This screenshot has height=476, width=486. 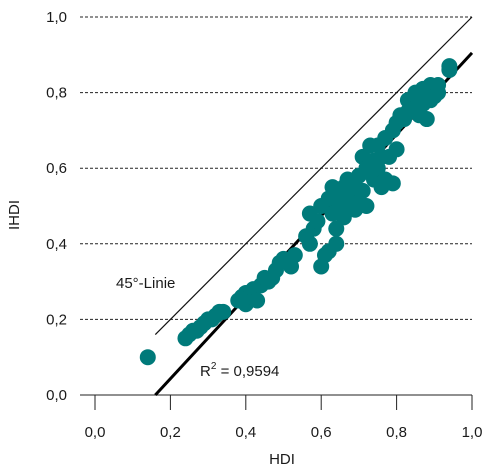 What do you see at coordinates (56, 168) in the screenshot?
I see `y-tick-label: 0,6` at bounding box center [56, 168].